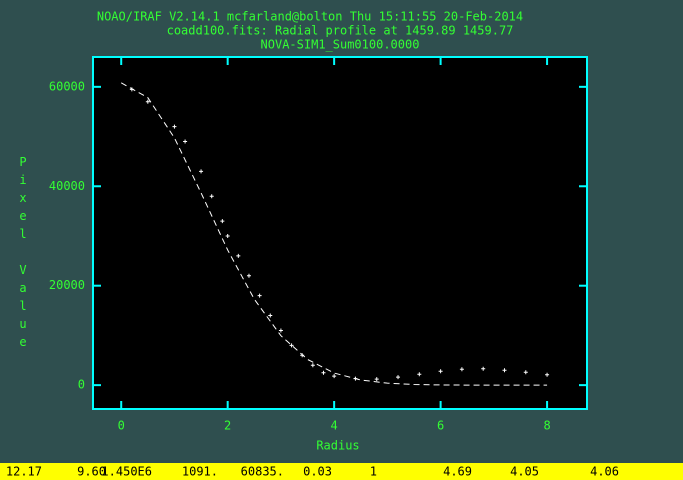 Image resolution: width=683 pixels, height=480 pixels. I want to click on y-tick-label: 60000, so click(67, 86).